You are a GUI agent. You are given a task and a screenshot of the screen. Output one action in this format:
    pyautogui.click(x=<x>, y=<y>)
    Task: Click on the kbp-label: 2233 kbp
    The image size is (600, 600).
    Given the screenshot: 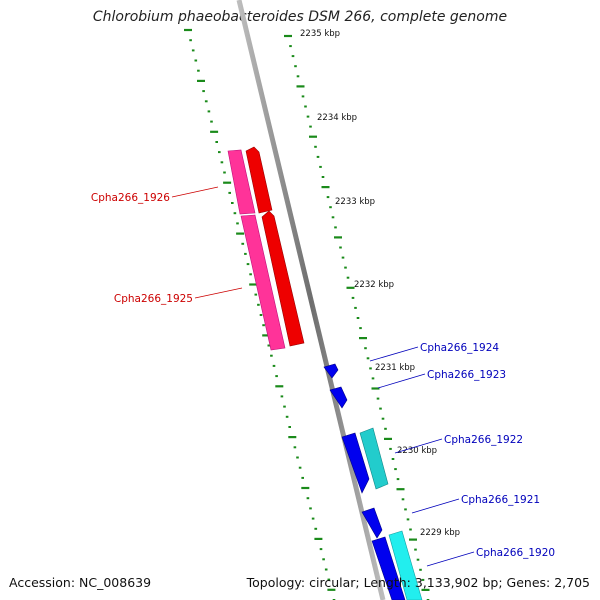 What is the action you would take?
    pyautogui.click(x=355, y=202)
    